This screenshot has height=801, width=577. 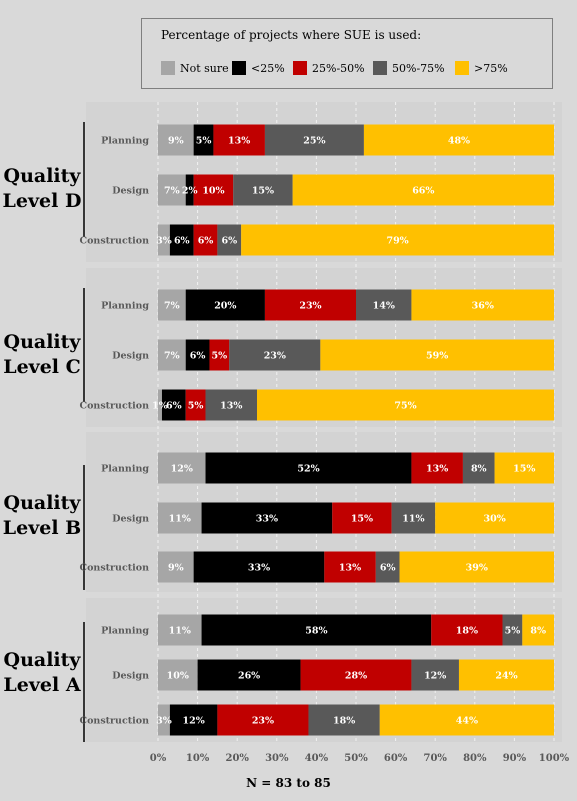 What do you see at coordinates (42, 673) in the screenshot?
I see `group-label-level-a: Quality Level A` at bounding box center [42, 673].